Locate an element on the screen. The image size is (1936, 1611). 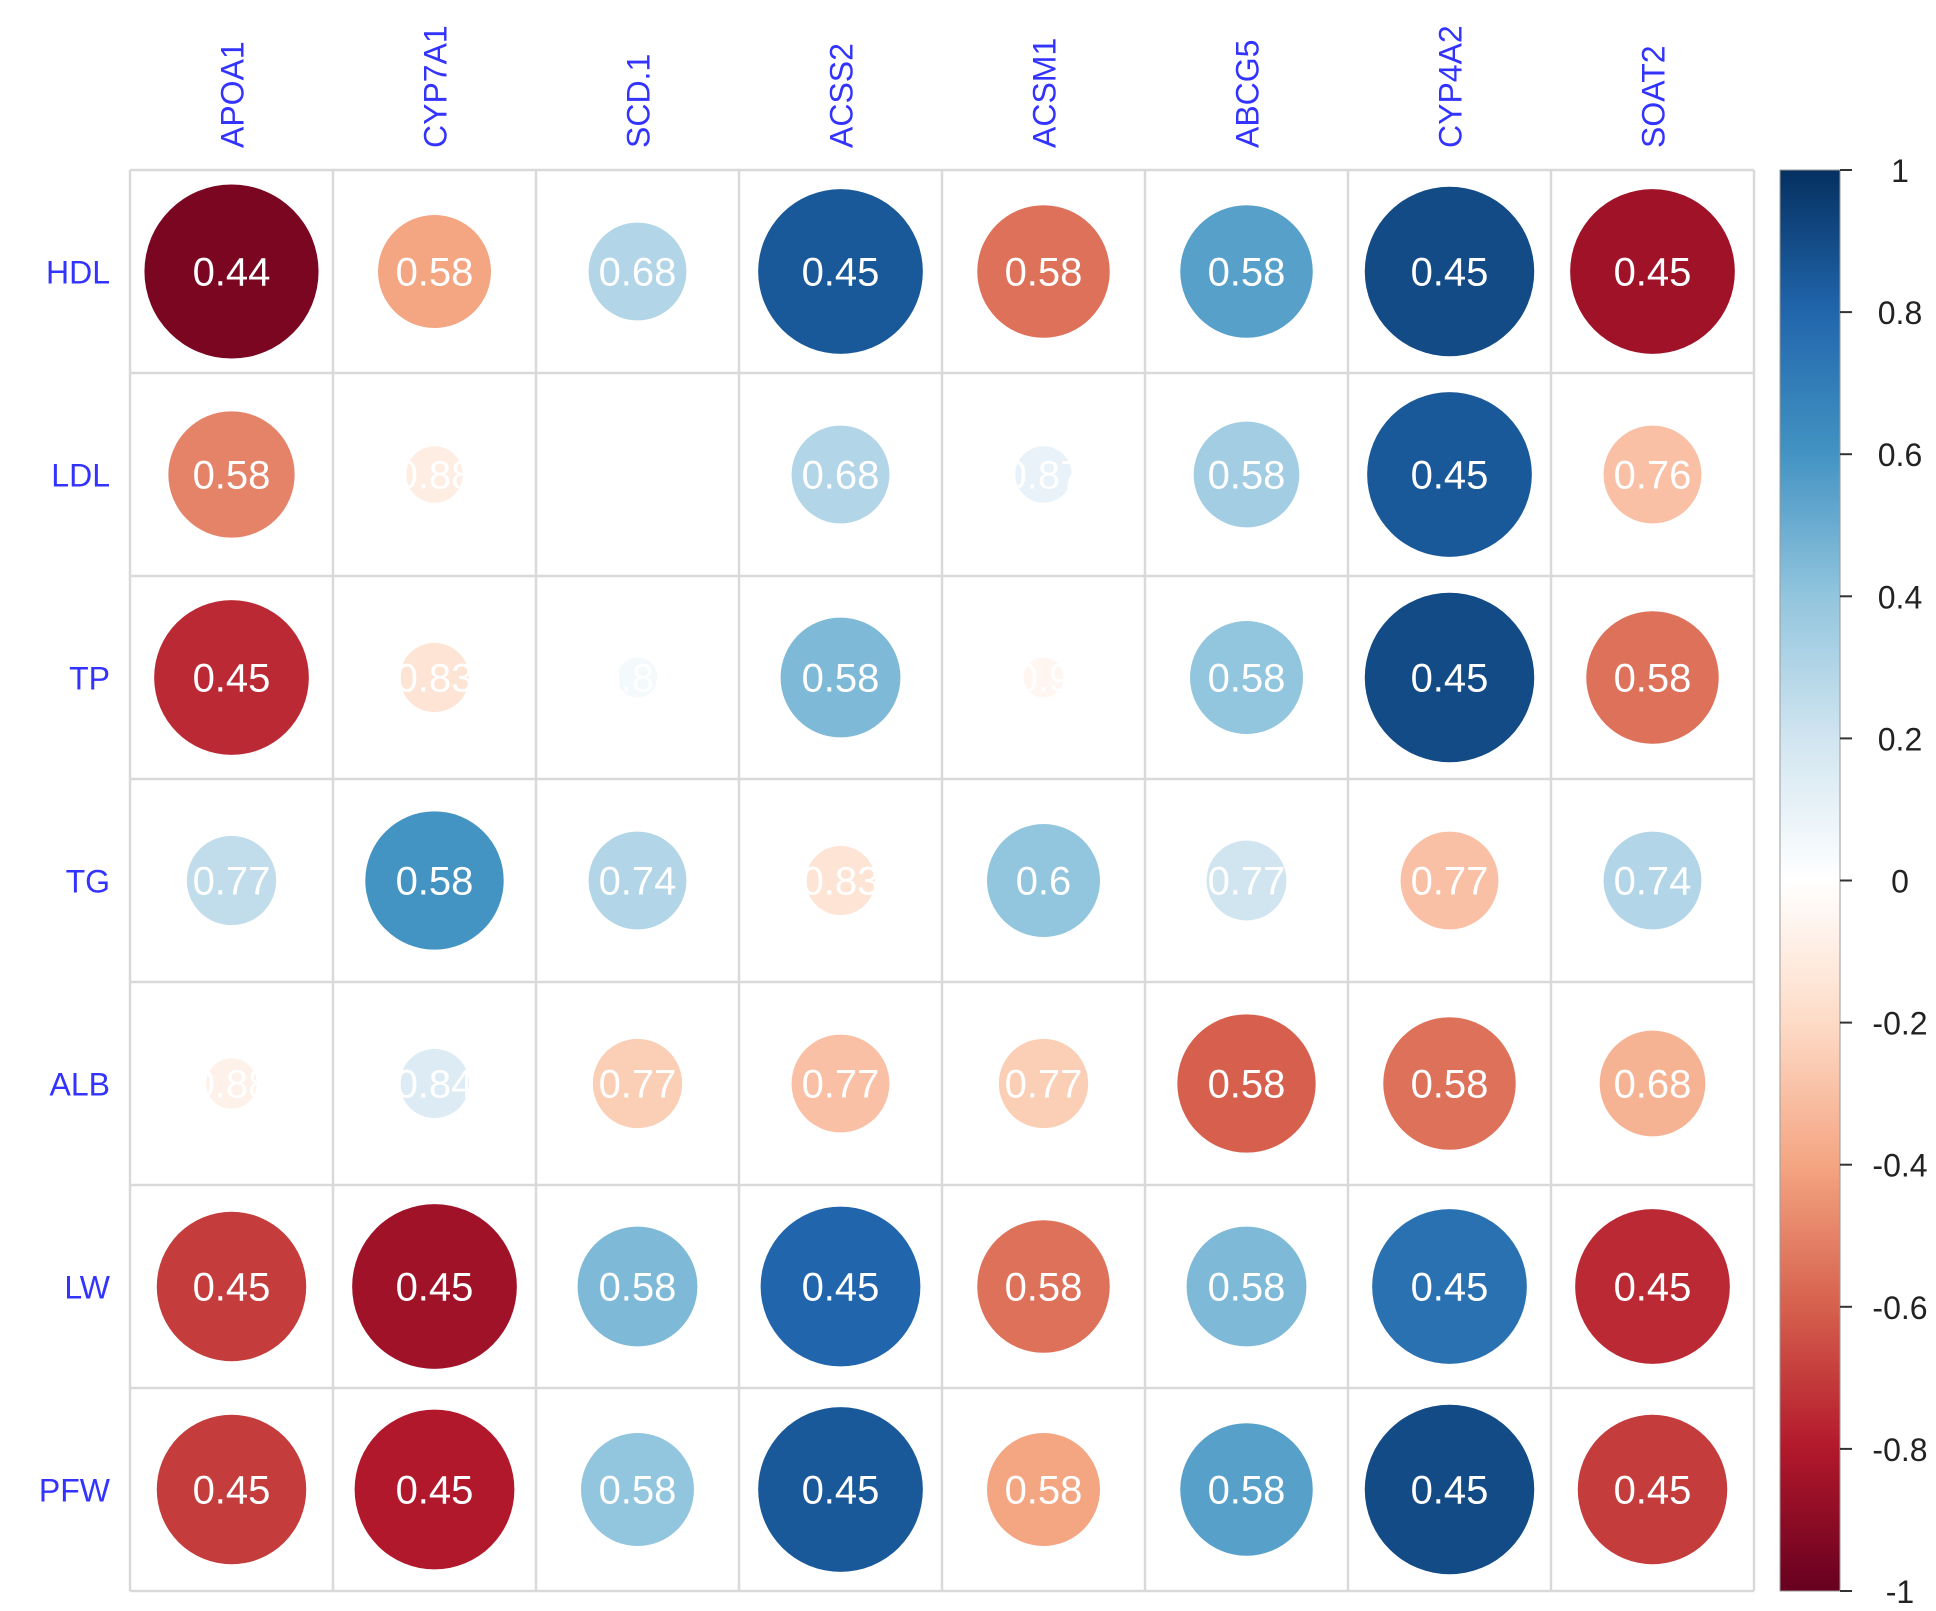
row-label: LW is located at coordinates (87, 1288).